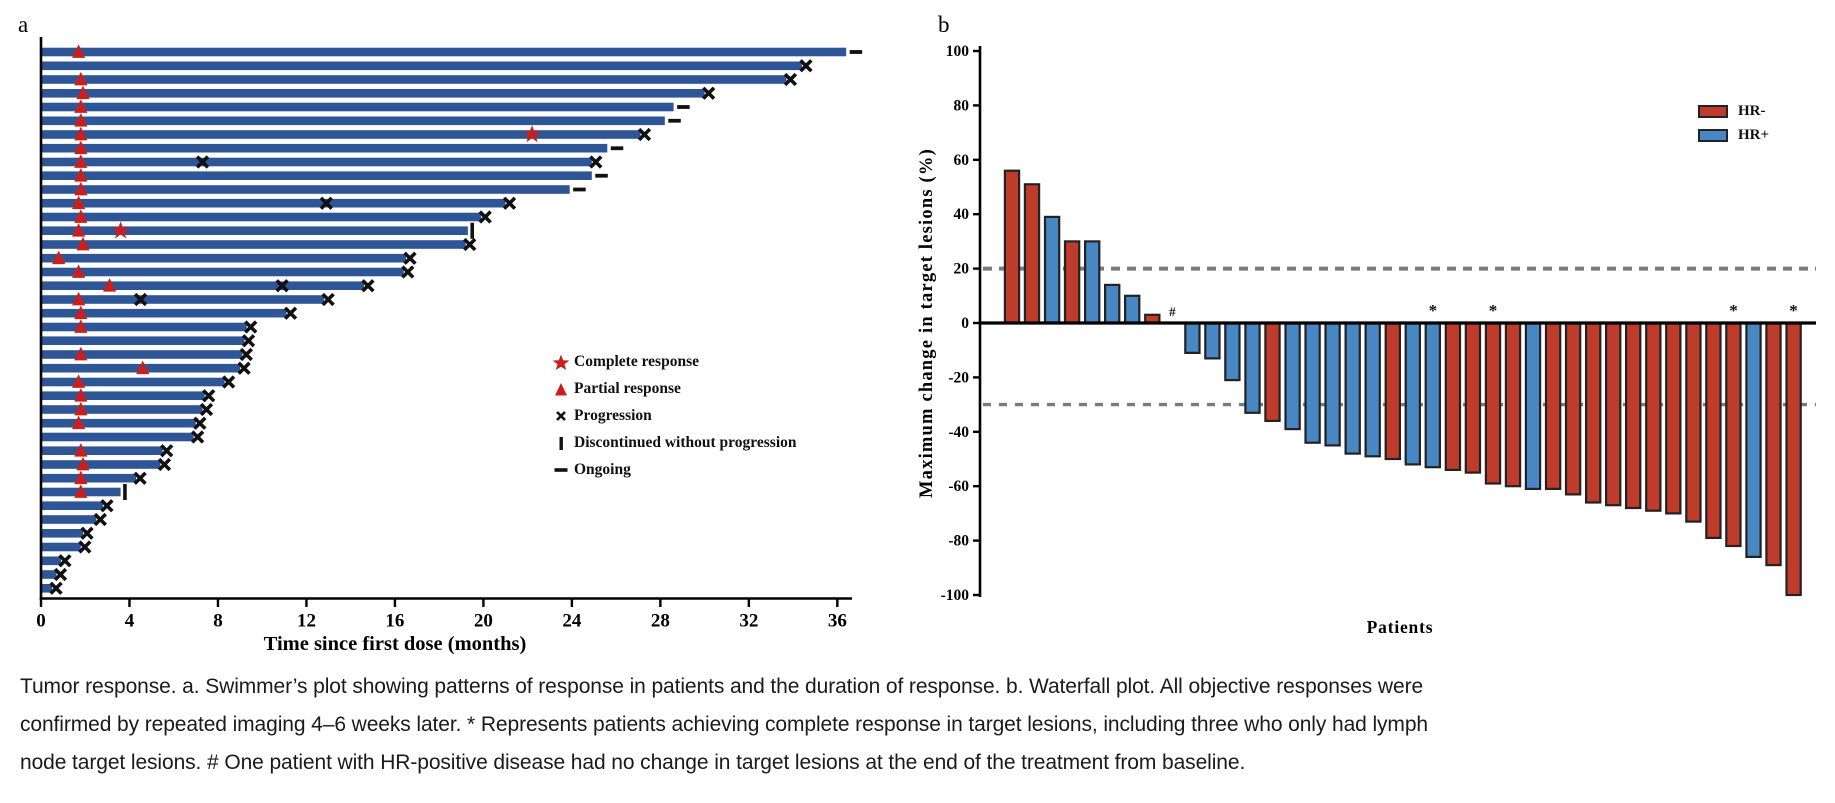 This screenshot has height=803, width=1835. Describe the element at coordinates (483, 621) in the screenshot. I see `x-tick-label: 20` at that location.